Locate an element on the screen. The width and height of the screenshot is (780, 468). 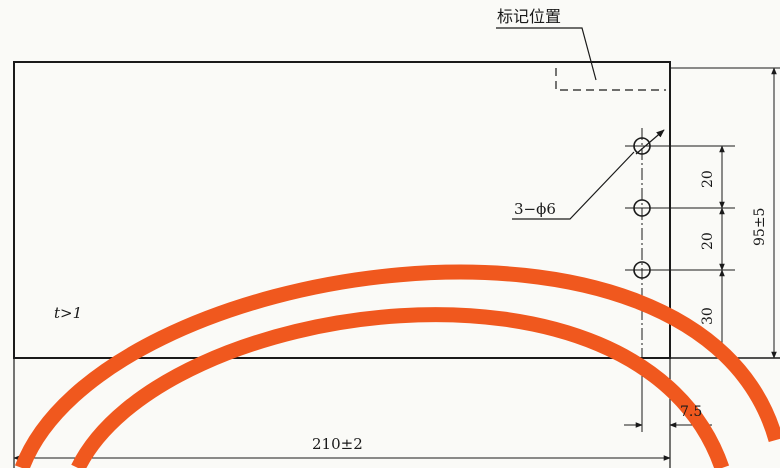
holes-leader is located at coordinates (573, 185).